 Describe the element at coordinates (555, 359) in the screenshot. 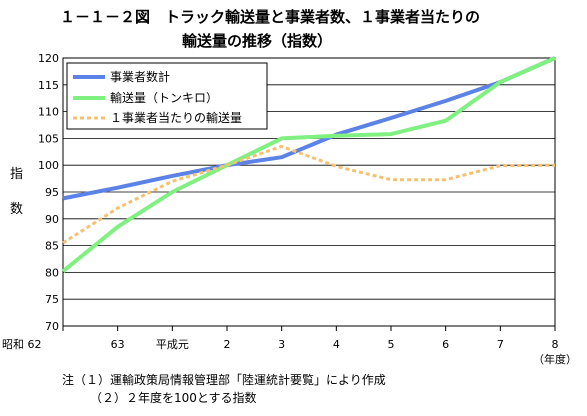

I see `x-axis-unit-label: （年度）` at that location.